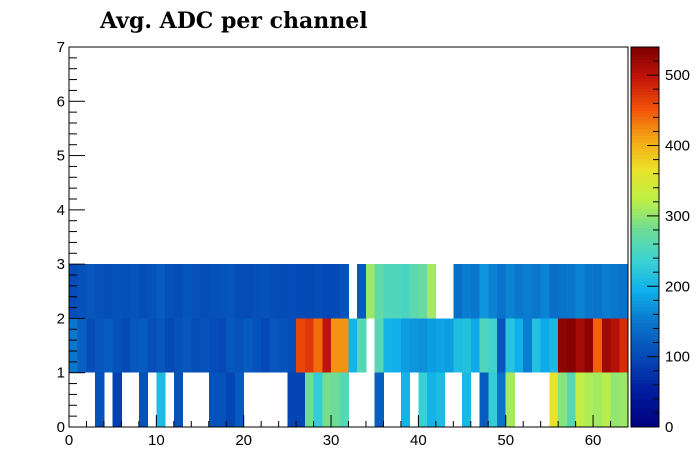 This screenshot has height=475, width=698. I want to click on color-palette, so click(645, 237).